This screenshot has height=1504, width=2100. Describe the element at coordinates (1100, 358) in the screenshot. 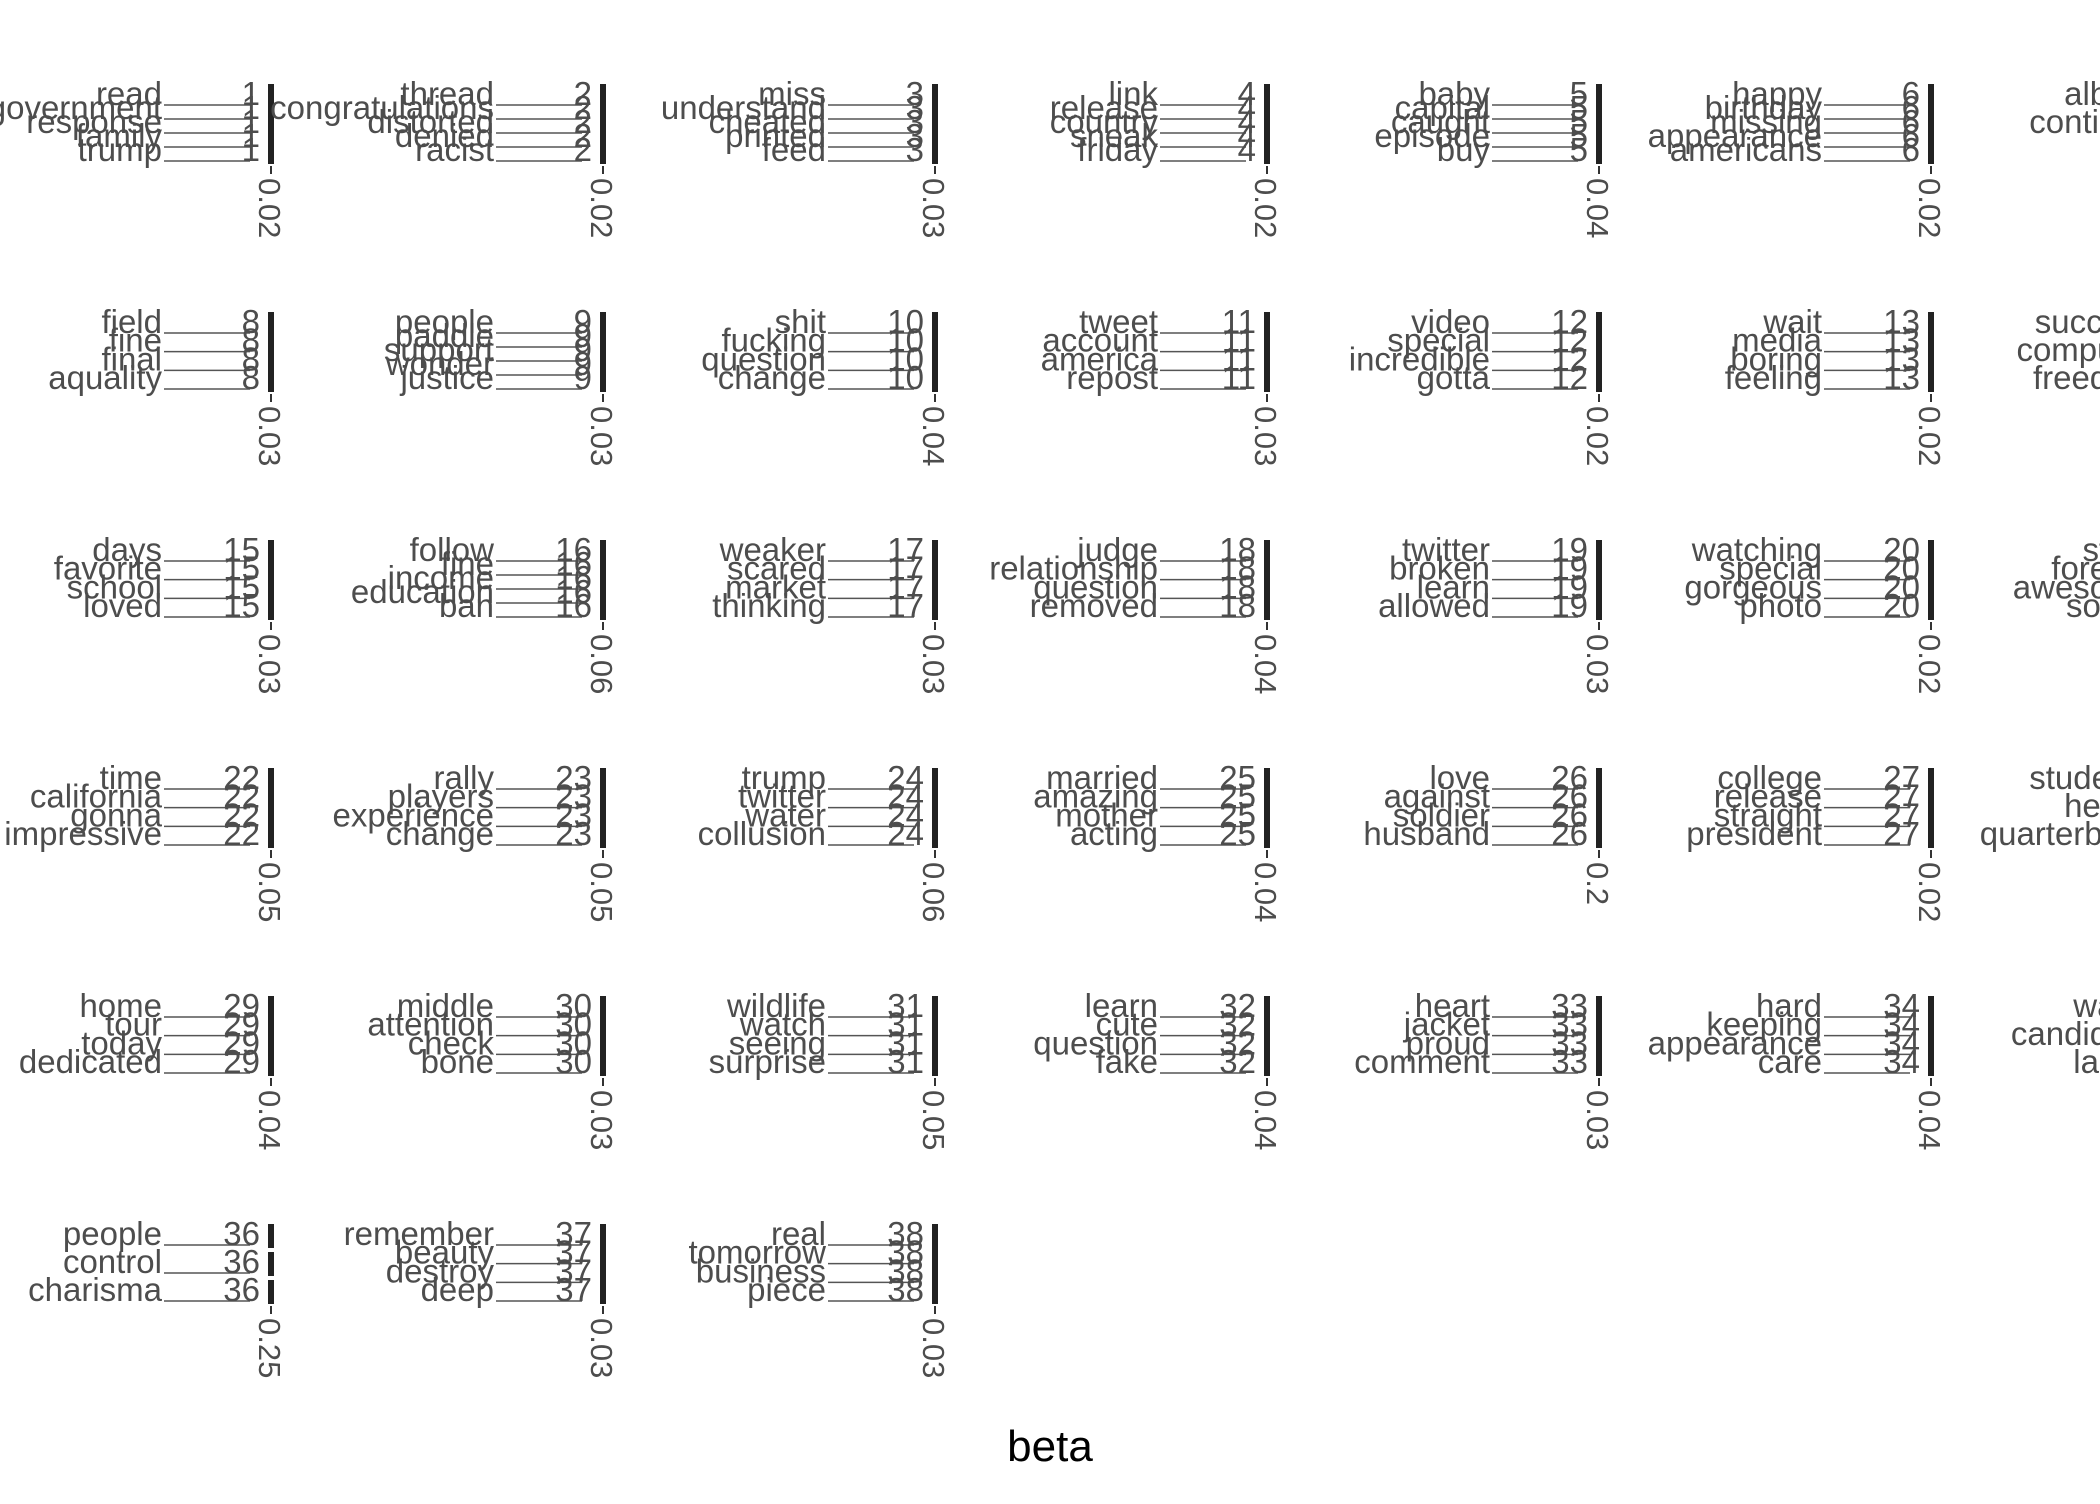

I see `term-label: america` at that location.